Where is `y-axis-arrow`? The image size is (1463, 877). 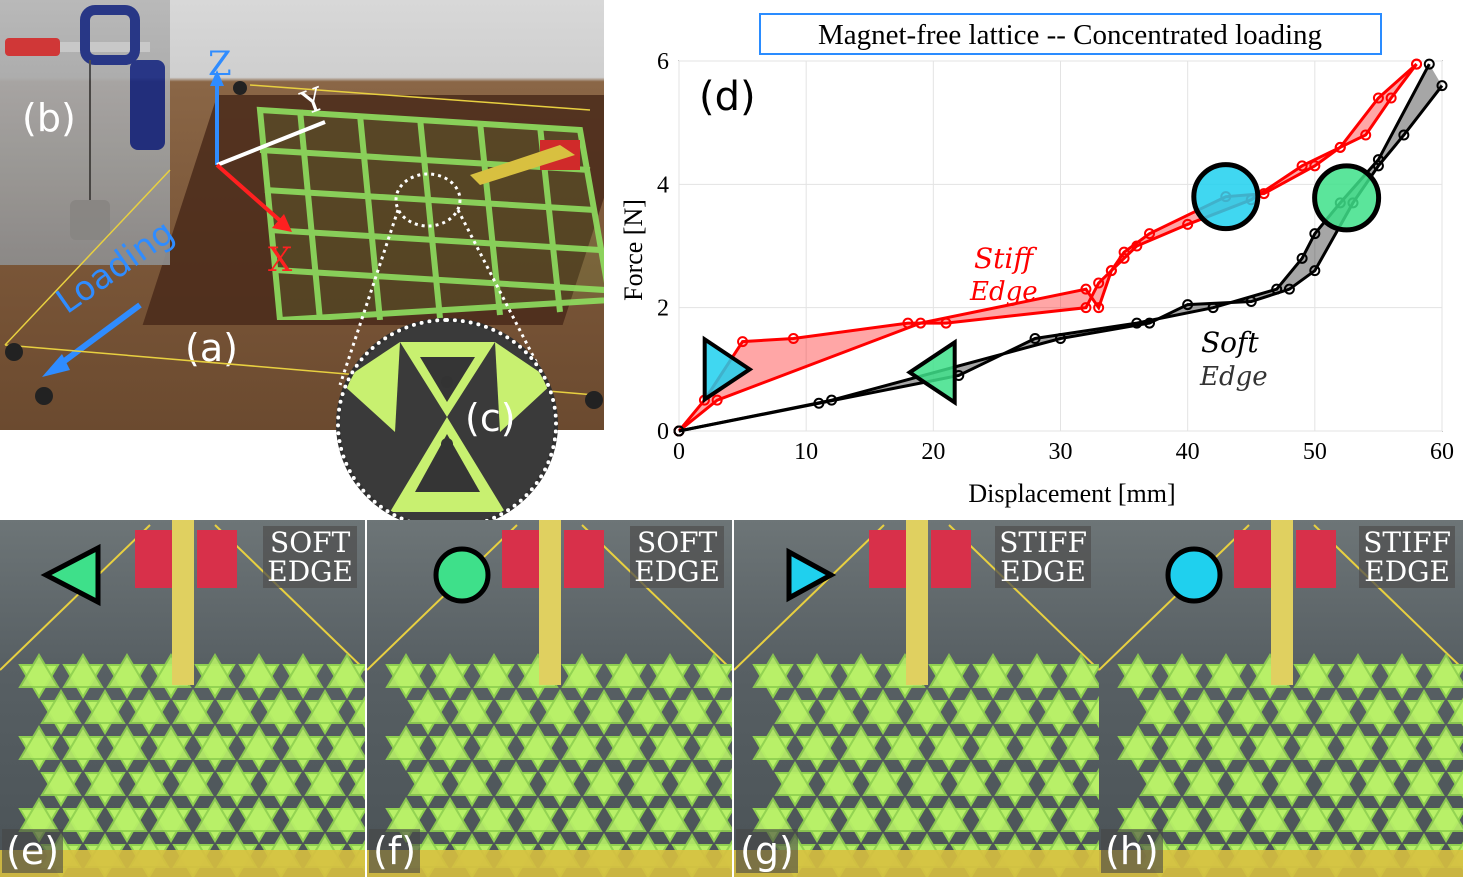
y-axis-arrow is located at coordinates (271, 143).